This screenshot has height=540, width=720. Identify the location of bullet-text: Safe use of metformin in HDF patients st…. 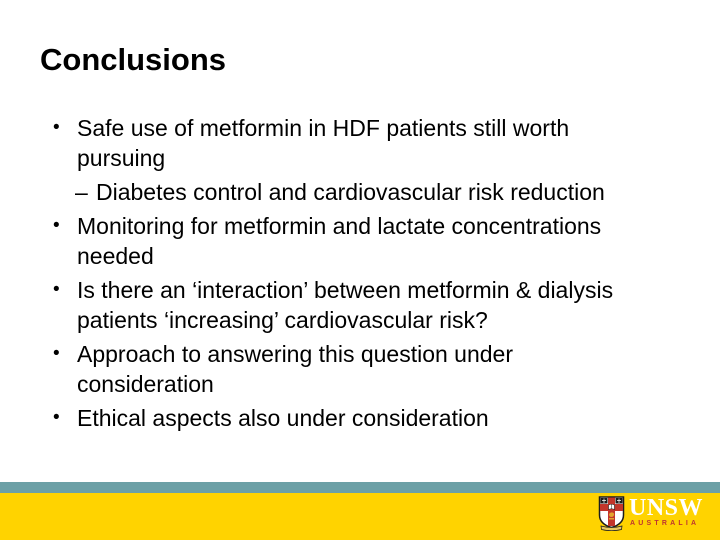
(323, 143).